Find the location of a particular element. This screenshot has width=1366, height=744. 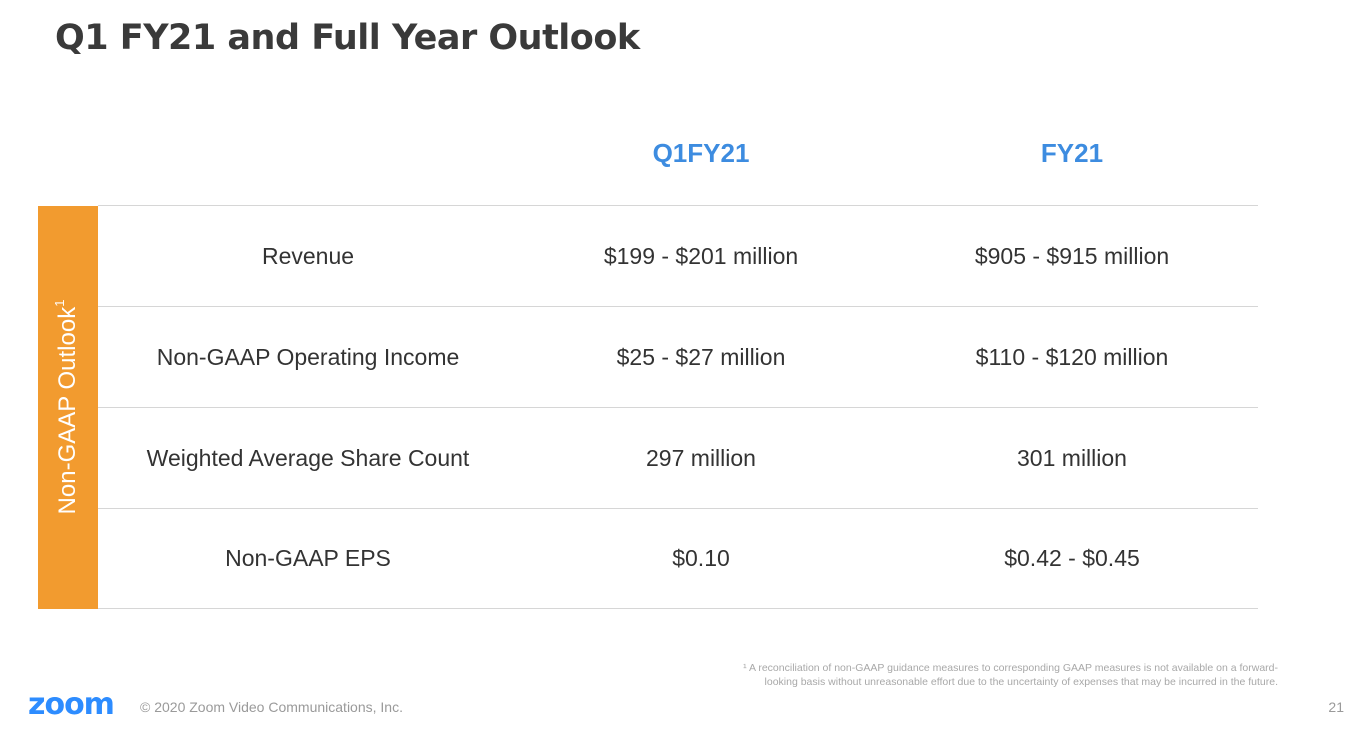

cell-q1fy21: $199 - $201 million is located at coordinates (701, 255).